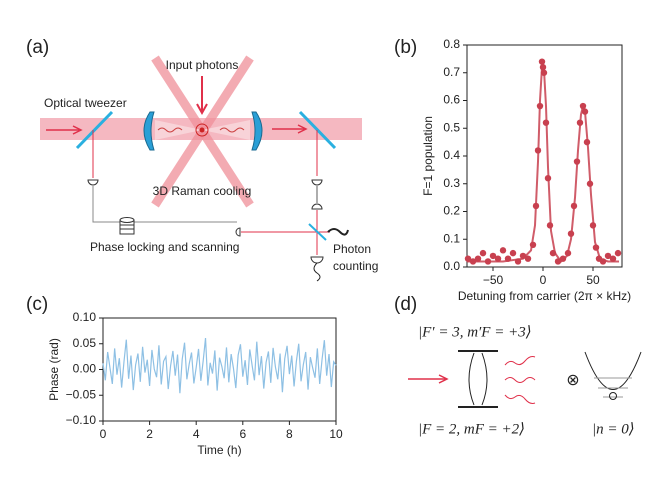 This screenshot has width=660, height=478. Describe the element at coordinates (478, 379) in the screenshot. I see `transition` at that location.